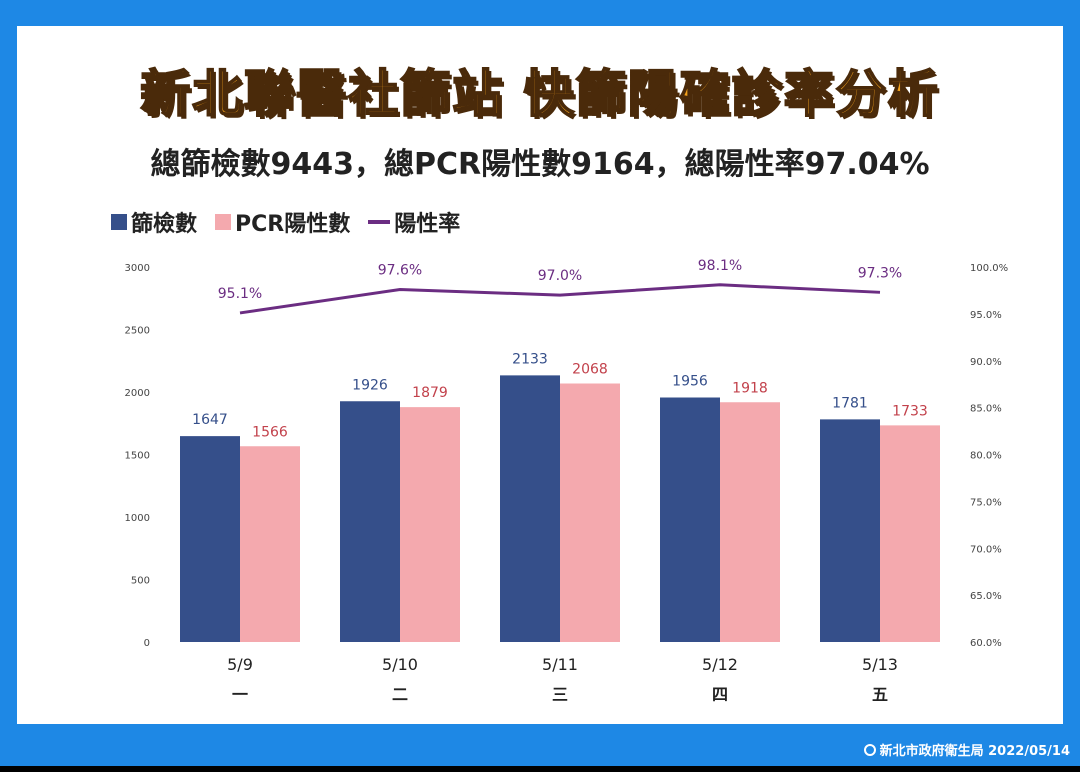 The width and height of the screenshot is (1080, 772). Describe the element at coordinates (986, 502) in the screenshot. I see `y2-tick-label: 75.0%` at that location.